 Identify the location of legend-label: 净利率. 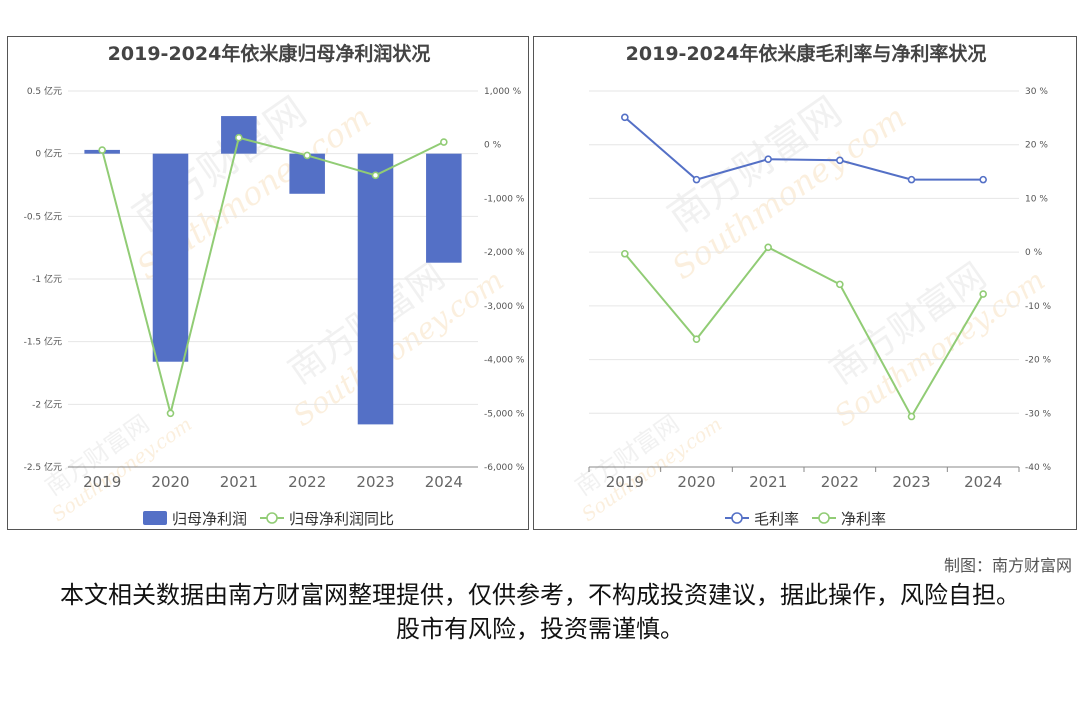
(863, 519).